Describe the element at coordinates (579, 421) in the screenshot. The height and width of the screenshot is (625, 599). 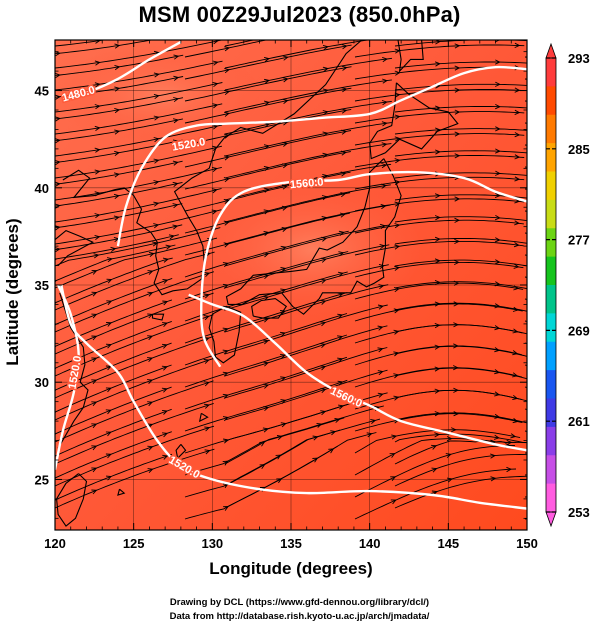
I see `colorbar-tick-label-261: 261` at that location.